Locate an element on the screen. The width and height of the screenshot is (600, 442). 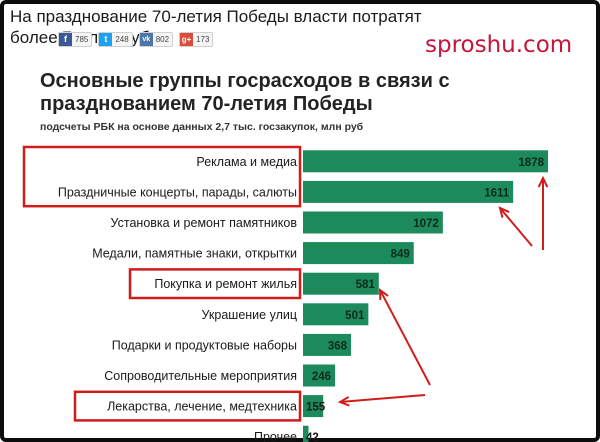
vkontakte-icon: vk is located at coordinates (146, 39).